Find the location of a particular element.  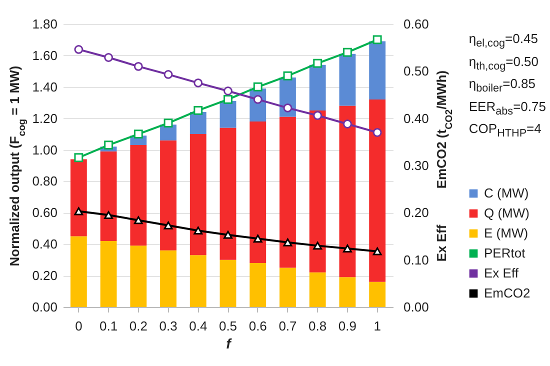

y-tick-label: 0.20 is located at coordinates (45, 276).